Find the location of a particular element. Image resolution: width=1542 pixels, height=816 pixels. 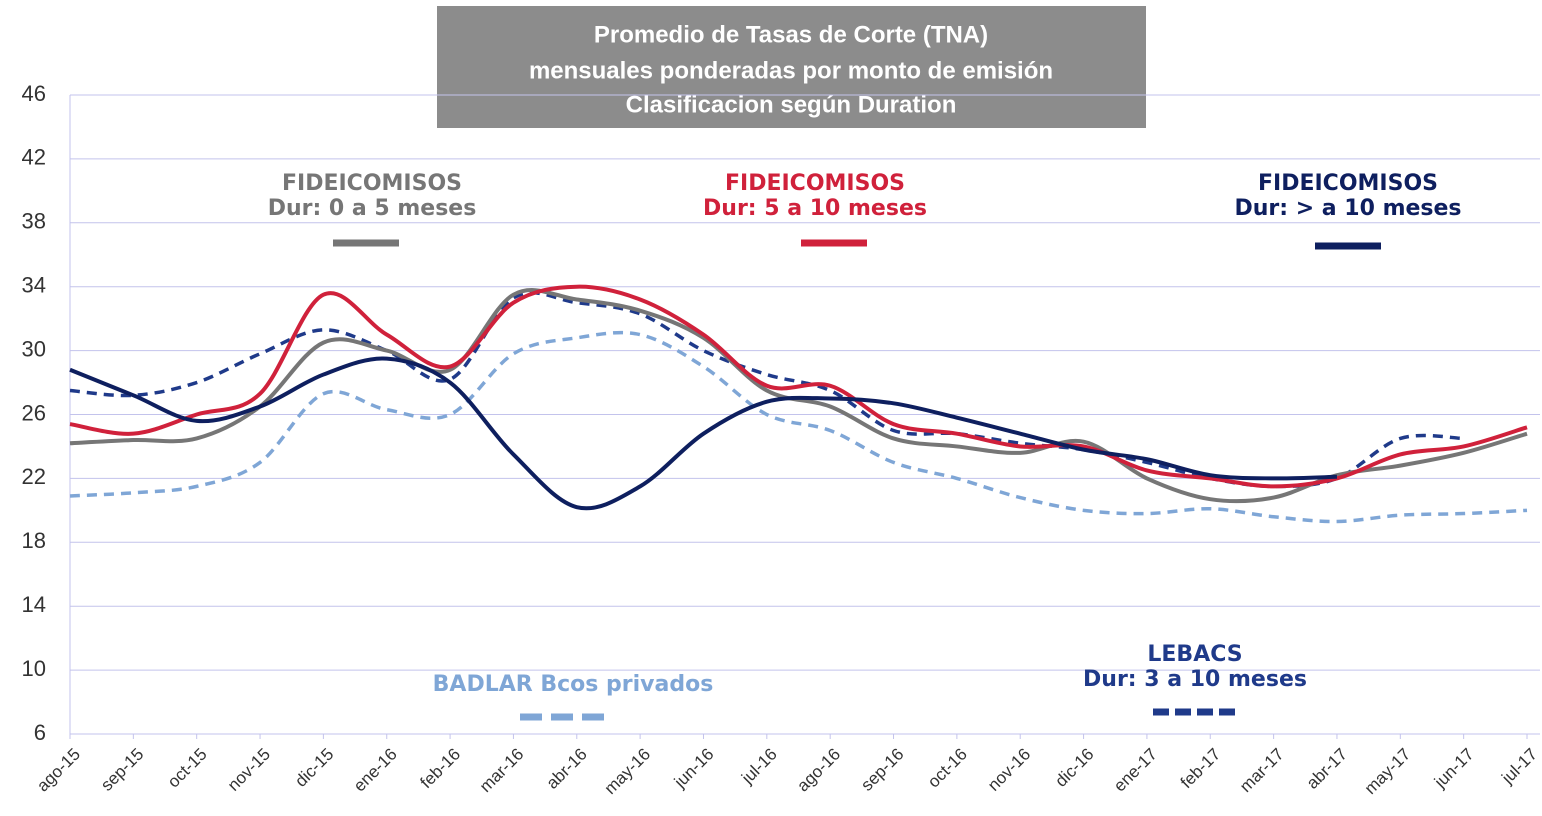

x-tick-label: sep-15 is located at coordinates (122, 770).